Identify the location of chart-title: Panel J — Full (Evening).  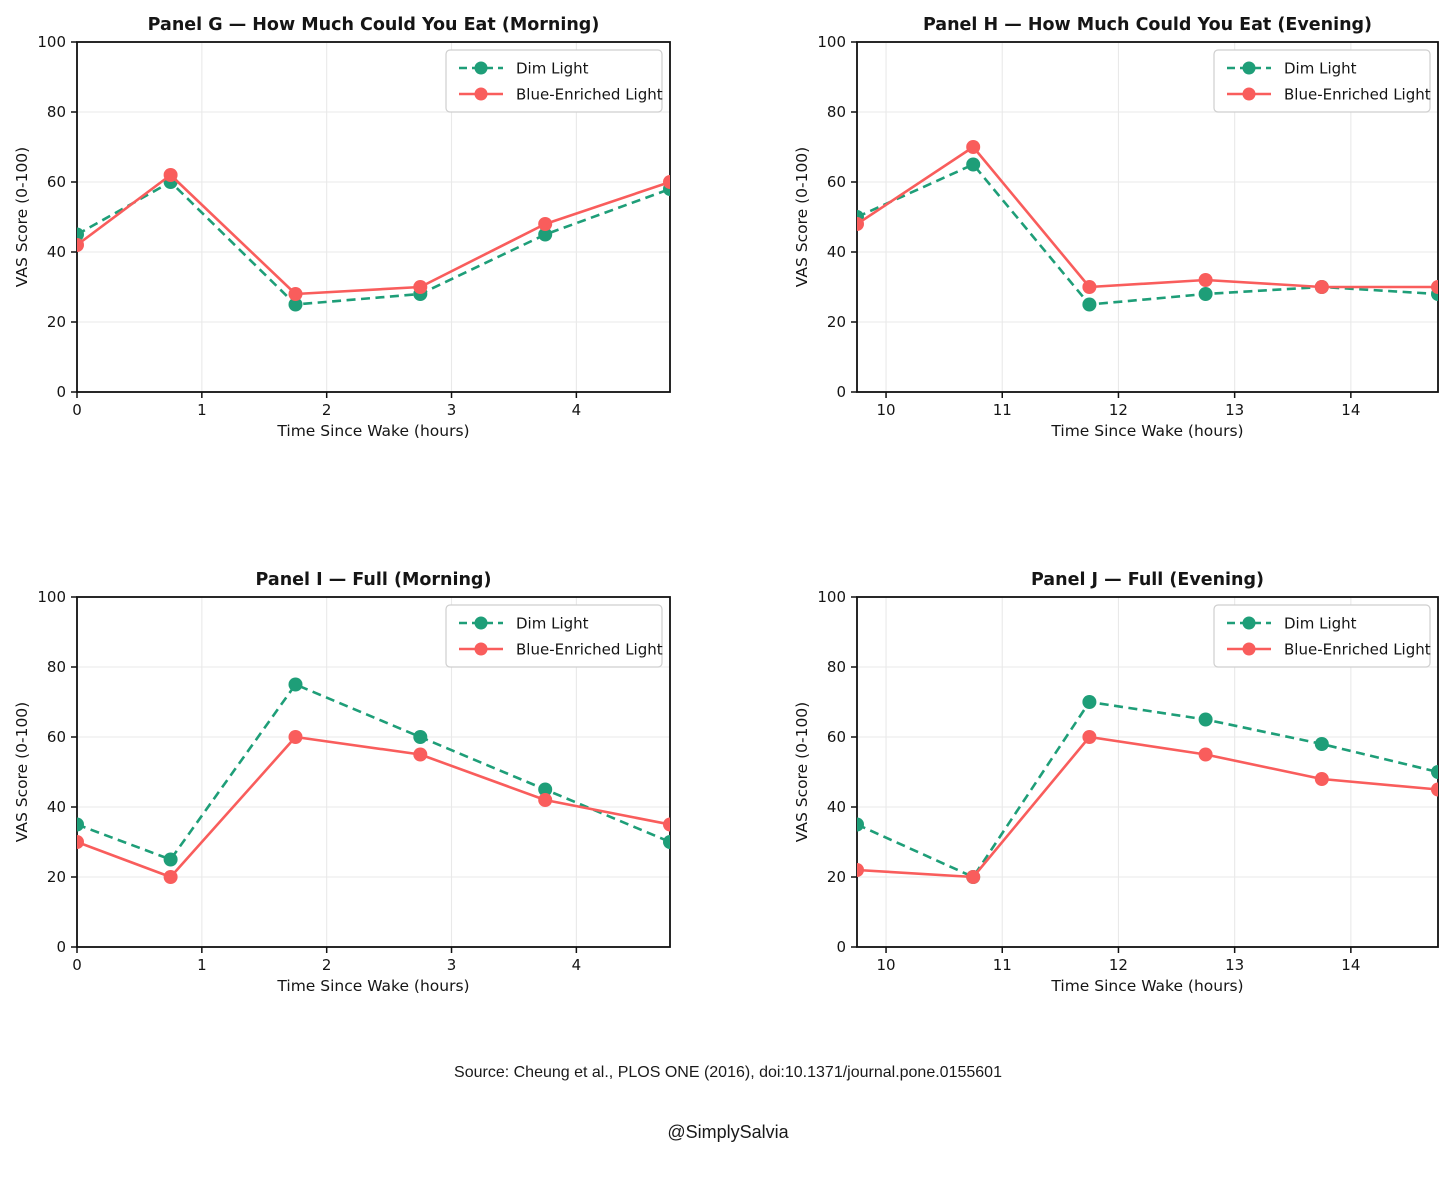
(1147, 580).